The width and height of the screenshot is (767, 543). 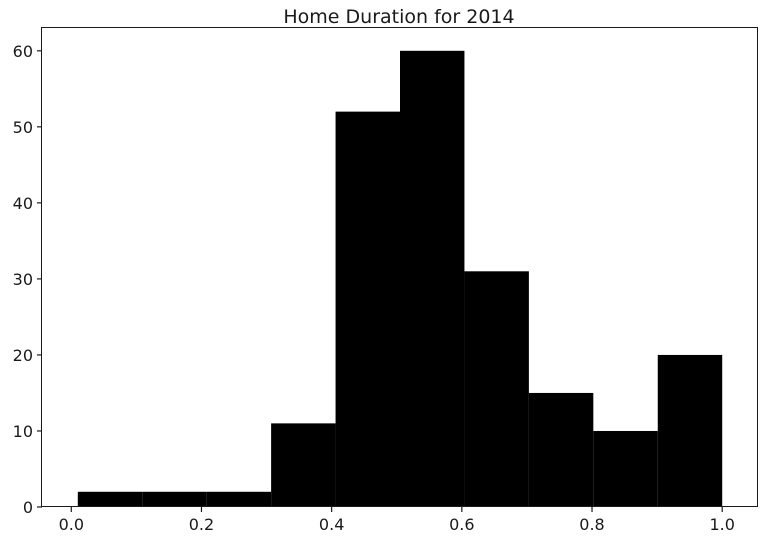 I want to click on y-tick-label-3: 30, so click(x=23, y=279).